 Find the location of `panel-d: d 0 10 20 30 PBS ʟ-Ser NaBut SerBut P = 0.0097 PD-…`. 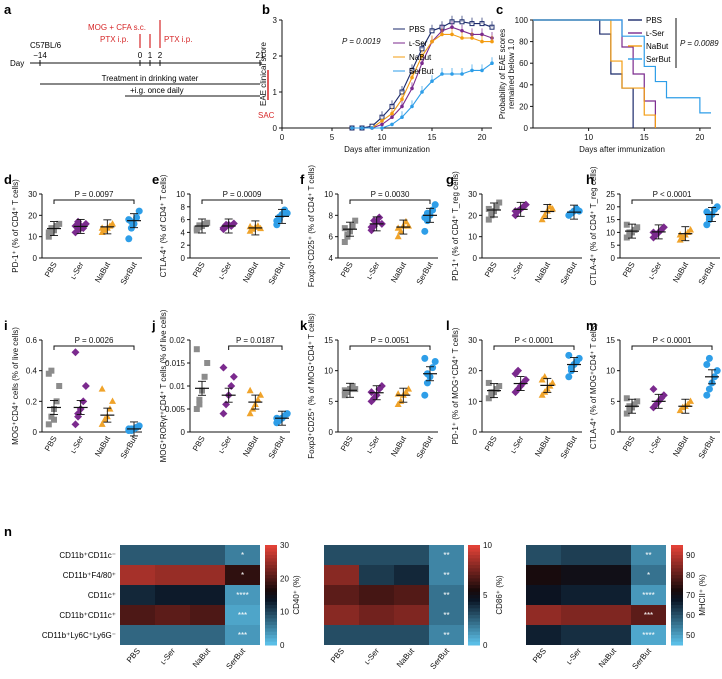

panel-d: d 0 10 20 30 PBS ʟ-Ser NaBut SerBut P = 0.0097 PD-… is located at coordinates (73, 229).